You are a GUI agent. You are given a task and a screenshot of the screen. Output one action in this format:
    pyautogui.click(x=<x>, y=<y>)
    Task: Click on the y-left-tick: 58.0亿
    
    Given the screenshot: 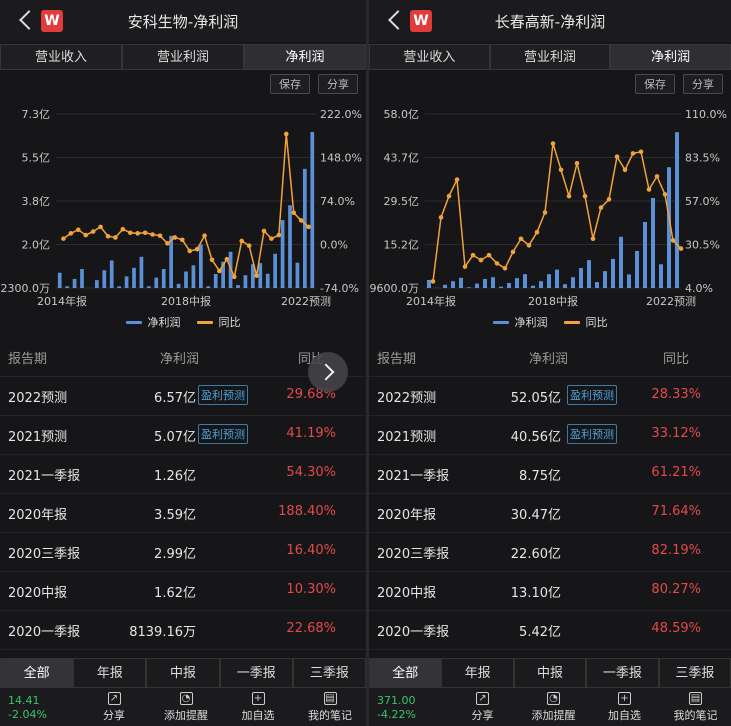 What is the action you would take?
    pyautogui.click(x=402, y=114)
    